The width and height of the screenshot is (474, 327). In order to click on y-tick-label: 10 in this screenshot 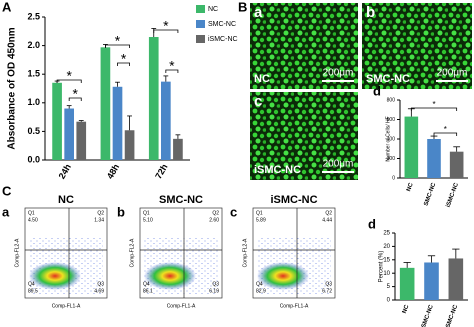, I will do `click(386, 274)`.